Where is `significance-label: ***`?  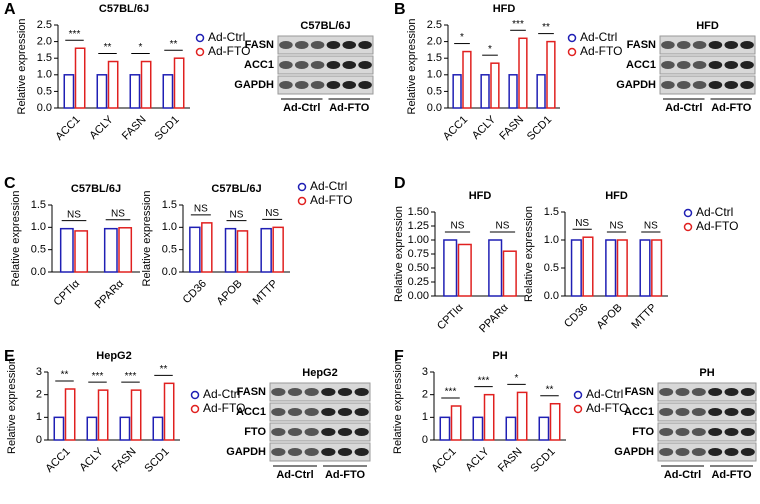
significance-label: *** is located at coordinates (75, 34).